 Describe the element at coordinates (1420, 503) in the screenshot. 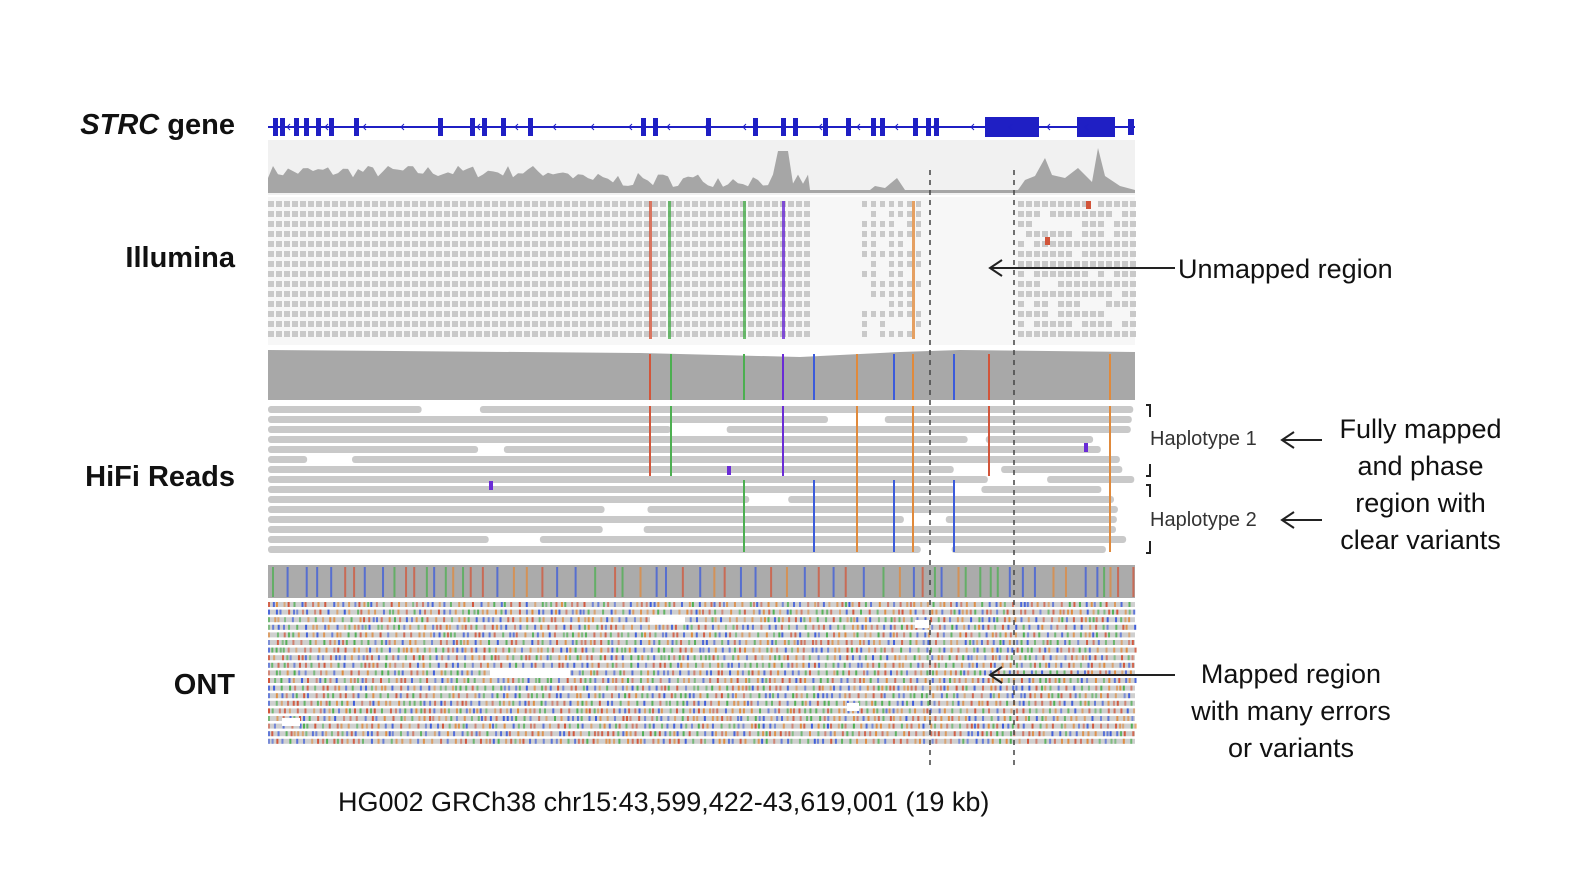

I see `annotation-line: region with` at that location.